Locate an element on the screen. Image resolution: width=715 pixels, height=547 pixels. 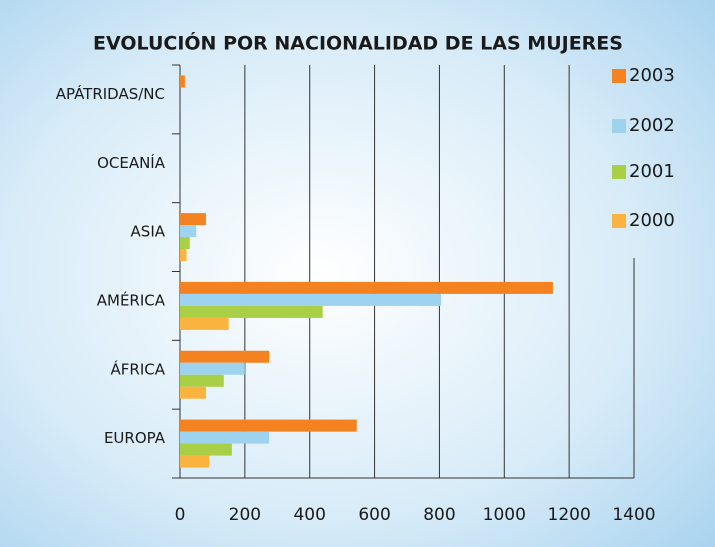
x-tick-label: 800 is located at coordinates (439, 515).